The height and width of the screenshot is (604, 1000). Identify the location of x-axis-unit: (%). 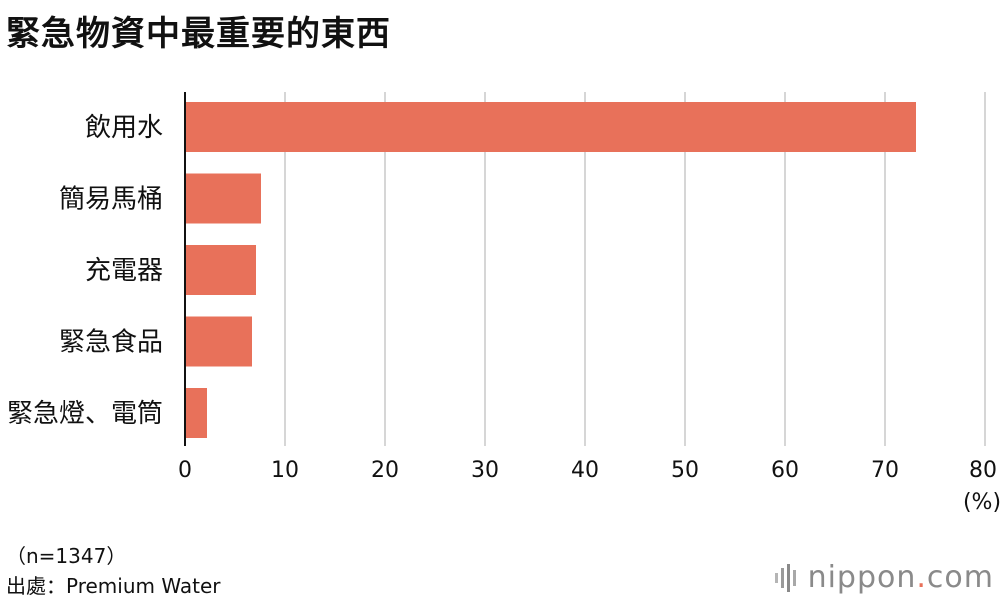
(981, 502).